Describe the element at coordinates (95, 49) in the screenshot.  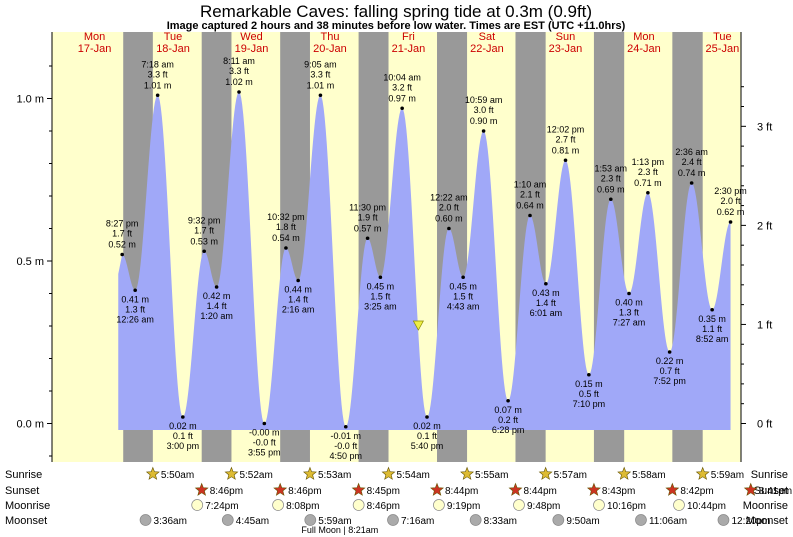
I see `day-date: 17-Jan` at that location.